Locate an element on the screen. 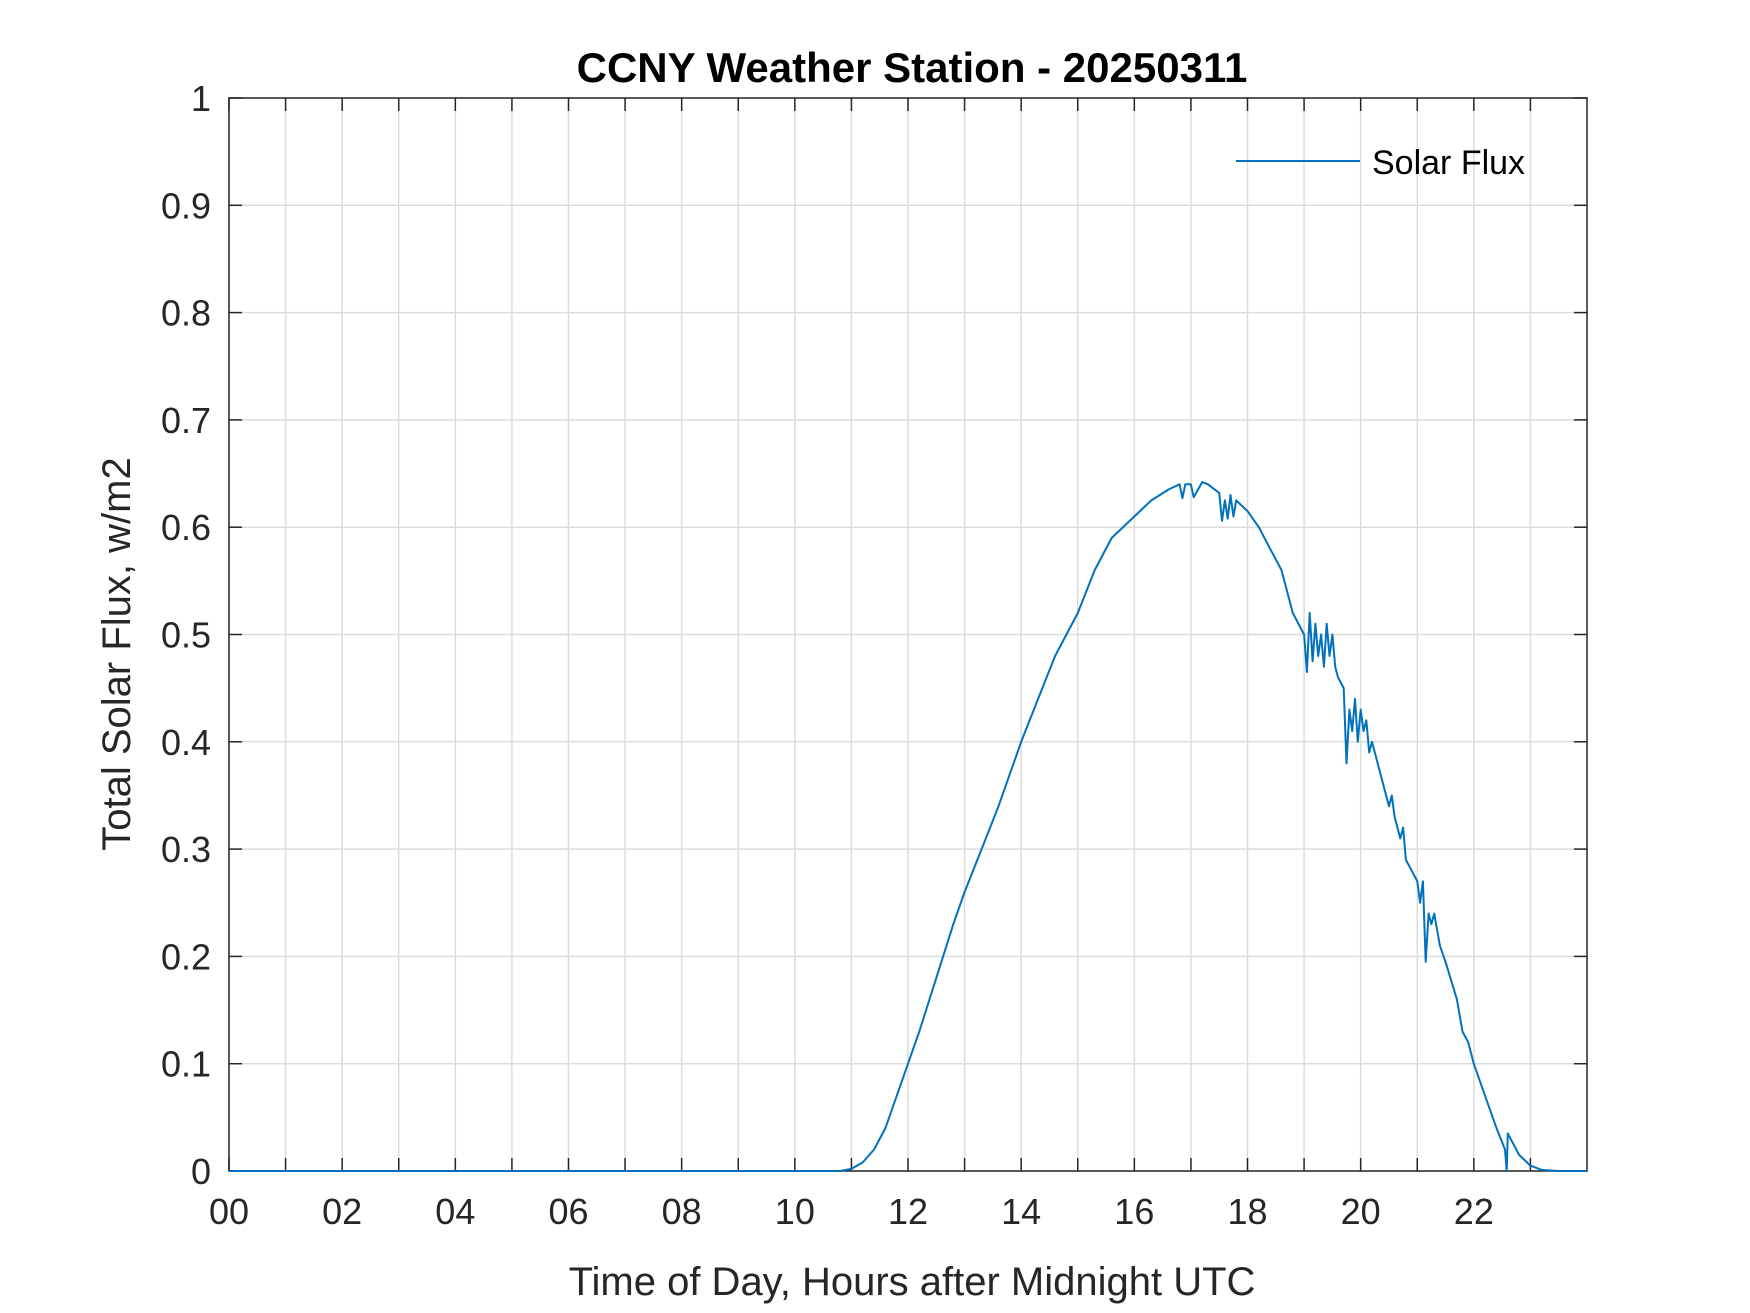 The image size is (1750, 1313). legend-label-solar-flux: Solar Flux is located at coordinates (1448, 163).